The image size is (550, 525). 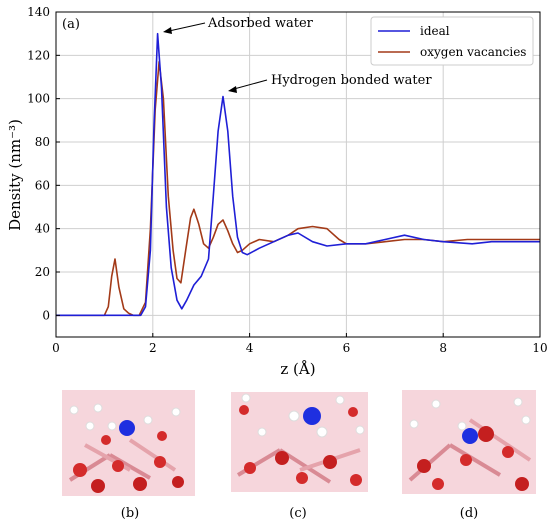 I want to click on annotation-hbond: Hydrogen bonded water, so click(x=330, y=83).